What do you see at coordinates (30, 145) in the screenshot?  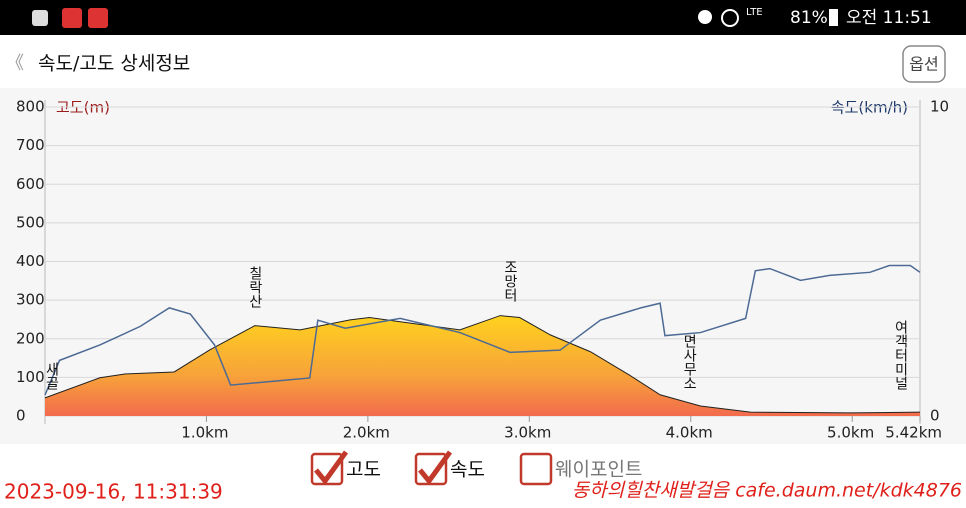 I see `y-tick-label: 700` at bounding box center [30, 145].